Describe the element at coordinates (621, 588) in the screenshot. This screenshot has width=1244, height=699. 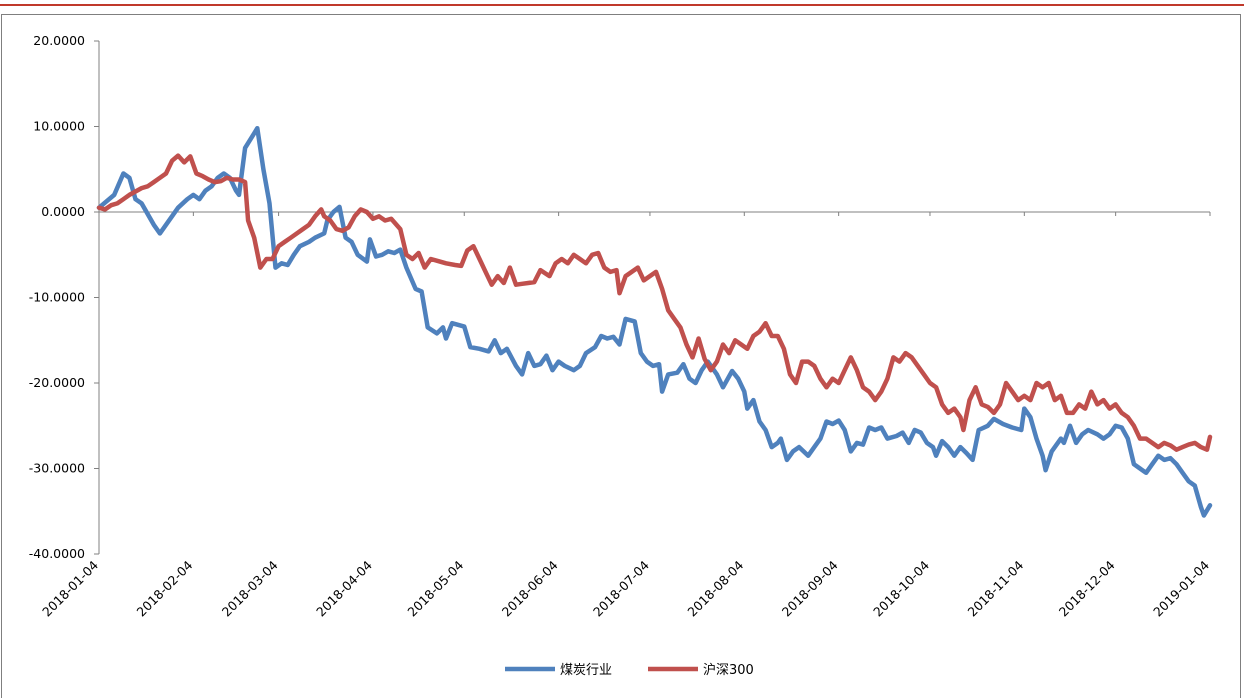
I see `x-tick-label: 2018-07-04` at that location.